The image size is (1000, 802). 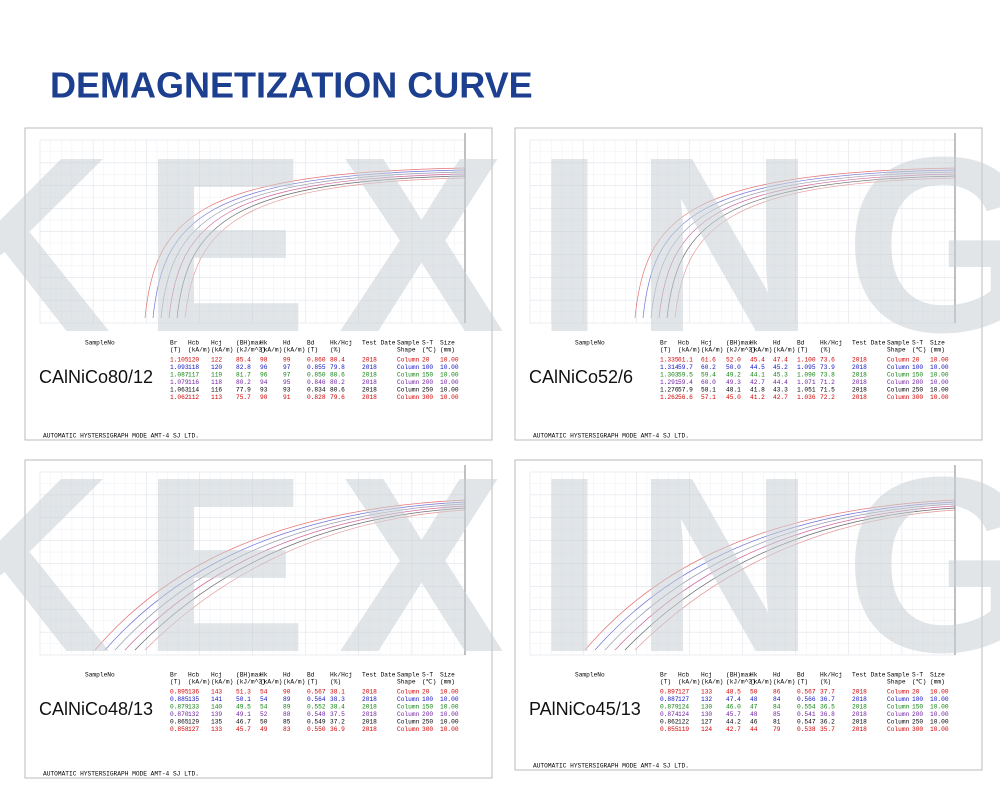 What do you see at coordinates (937, 675) in the screenshot?
I see `column-header: Size` at bounding box center [937, 675].